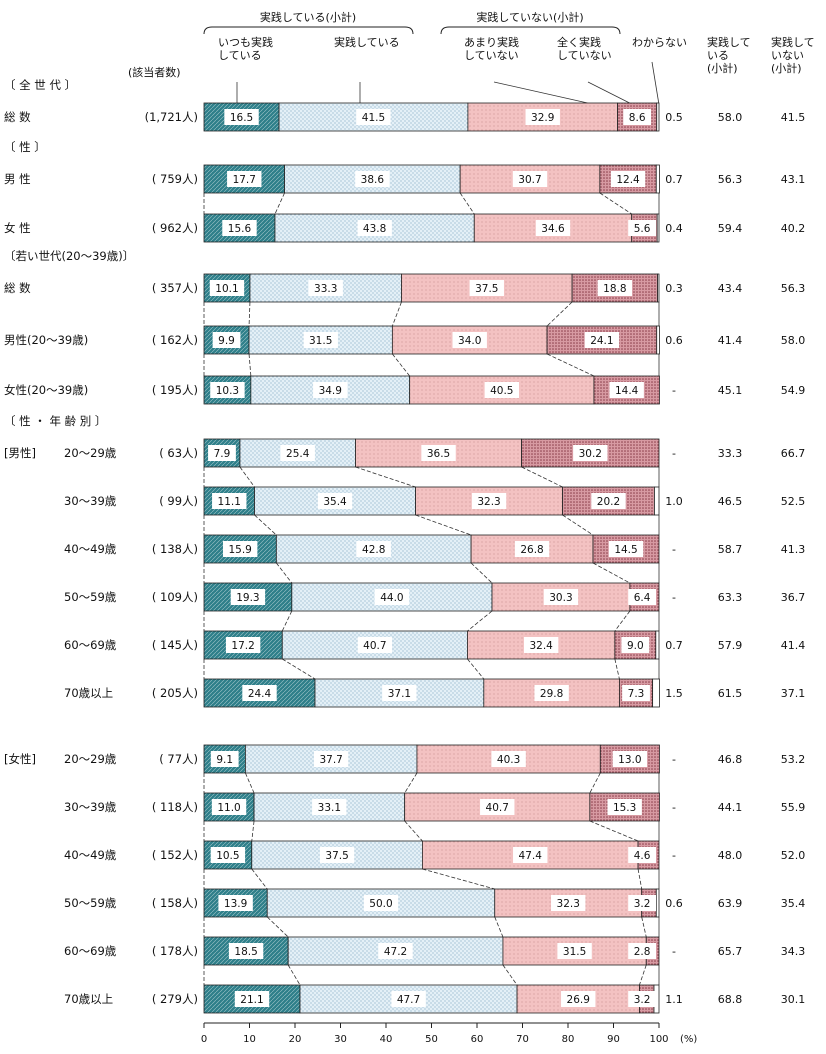  I want to click on x-tick-label: 40, so click(386, 1039).